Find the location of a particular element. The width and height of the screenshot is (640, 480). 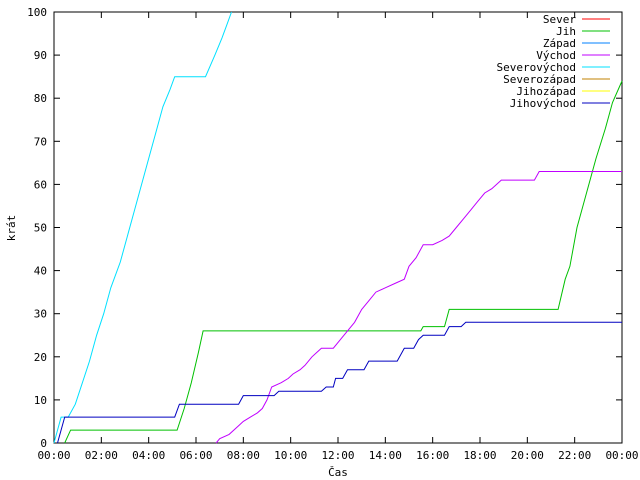

y-tick-label: 60 is located at coordinates (40, 184).